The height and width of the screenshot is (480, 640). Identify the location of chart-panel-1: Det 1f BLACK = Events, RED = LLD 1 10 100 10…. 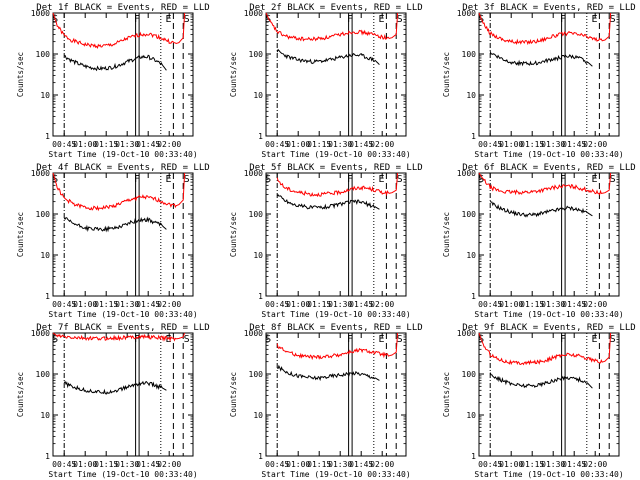
(113, 81).